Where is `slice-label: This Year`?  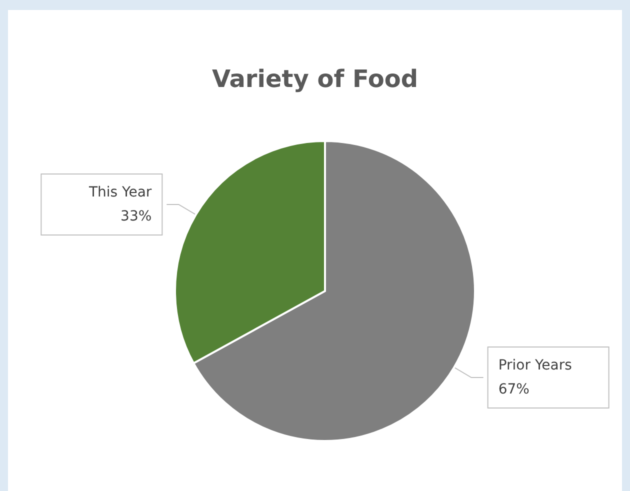
slice-label: This Year is located at coordinates (120, 192).